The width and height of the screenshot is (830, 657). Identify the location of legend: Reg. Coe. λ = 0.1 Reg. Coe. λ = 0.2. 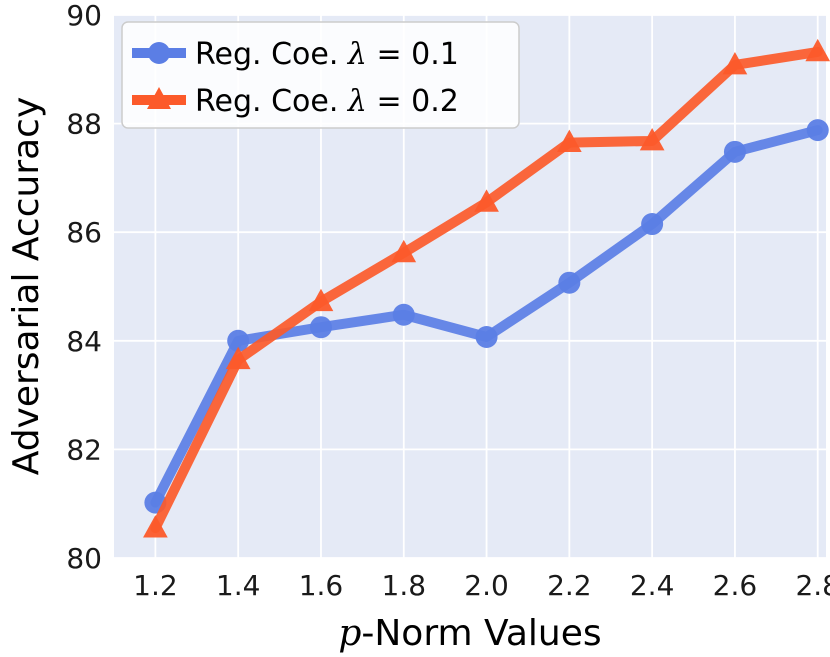
(320, 75).